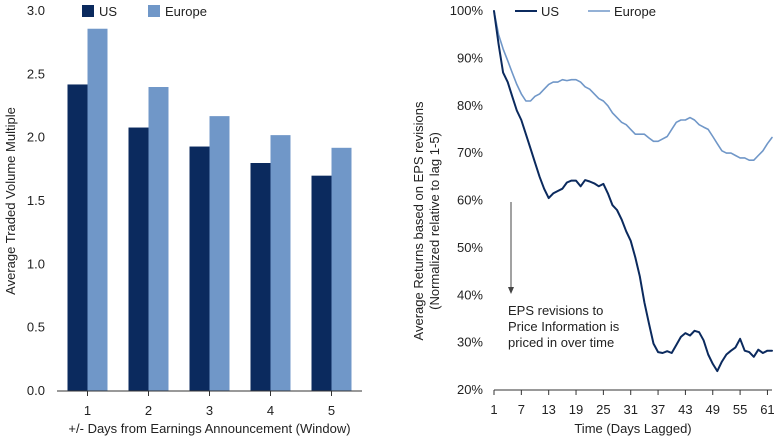 Image resolution: width=780 pixels, height=440 pixels. I want to click on line-y-tick-label: 40%, so click(470, 294).